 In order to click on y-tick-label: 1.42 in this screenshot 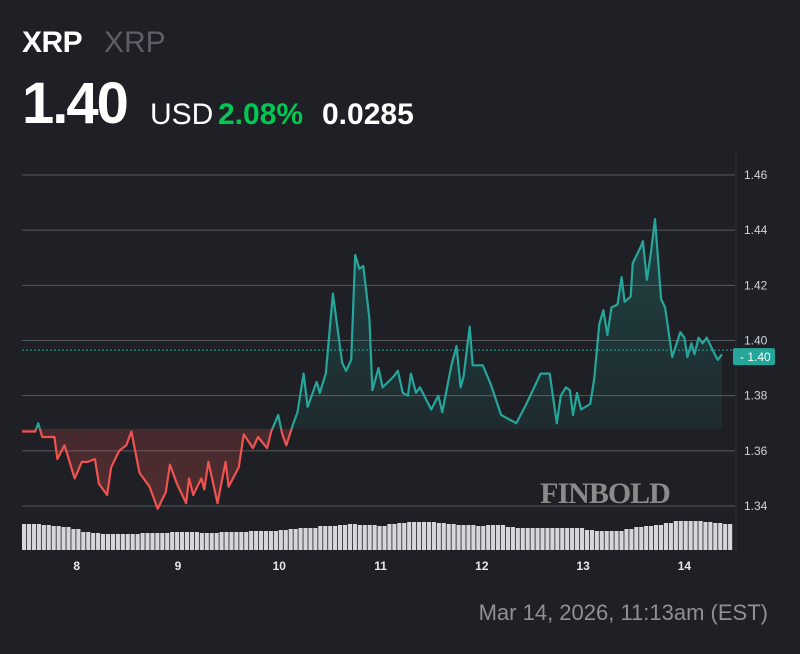, I will do `click(756, 285)`.